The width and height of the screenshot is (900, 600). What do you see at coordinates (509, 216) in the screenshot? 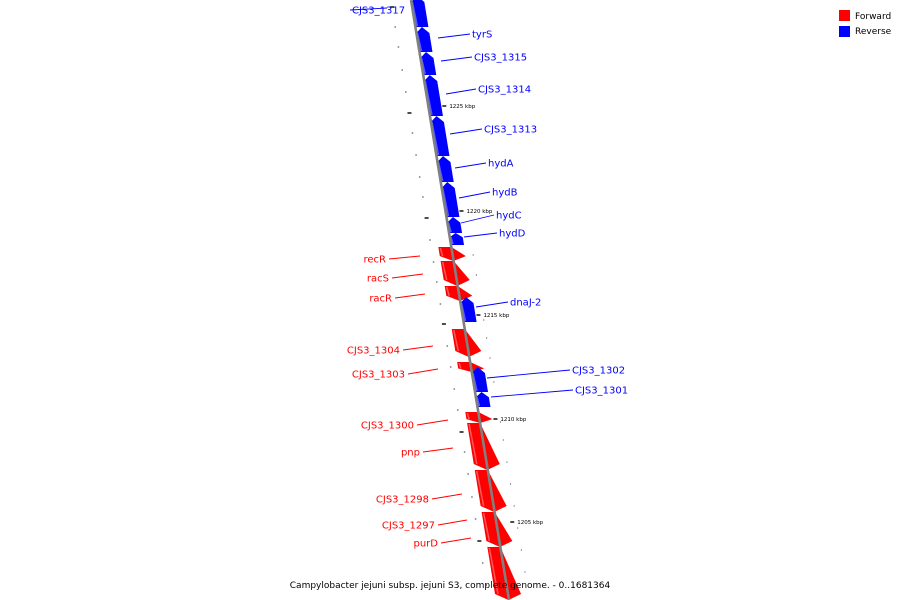
I see `gene-label-hydc: hydC` at bounding box center [509, 216].